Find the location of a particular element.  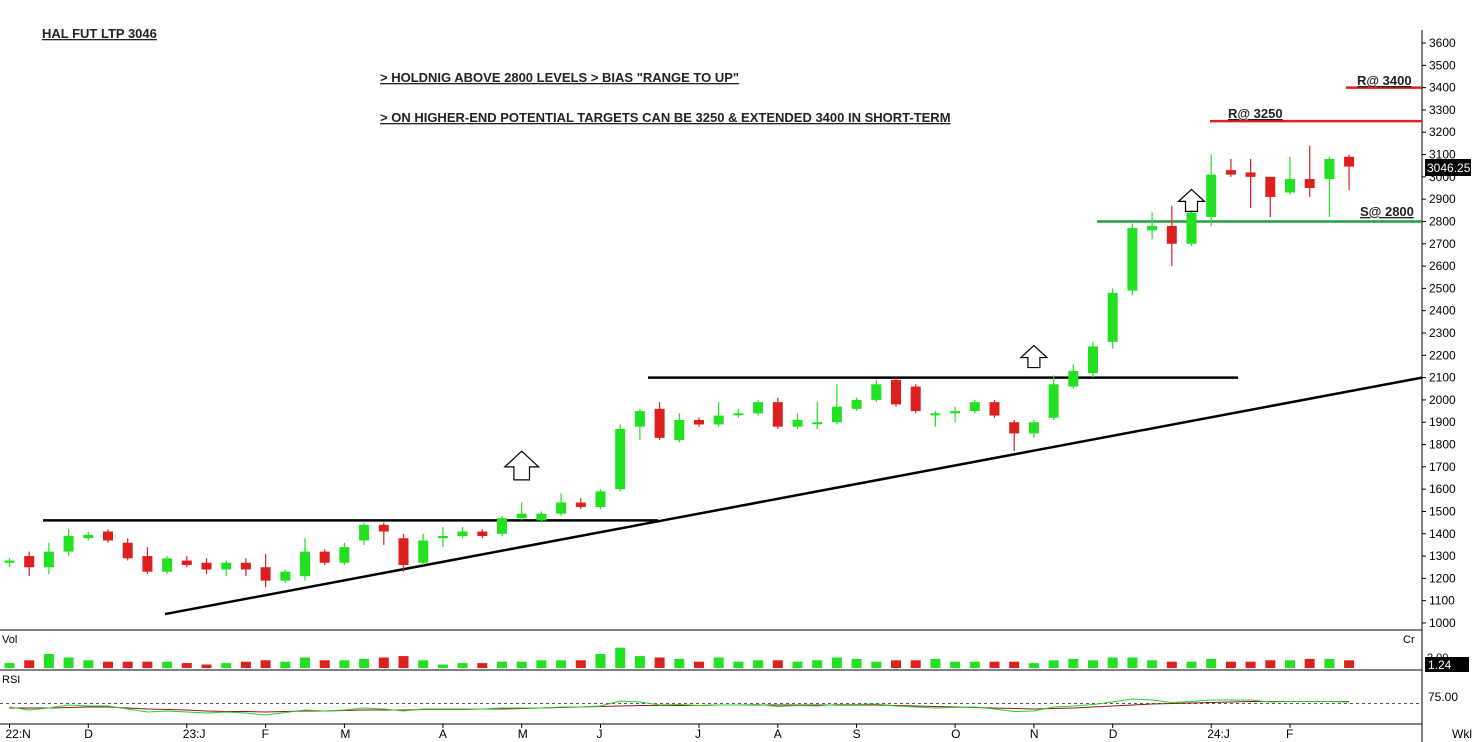

rsi-tick-label: 75.00 is located at coordinates (1443, 697).